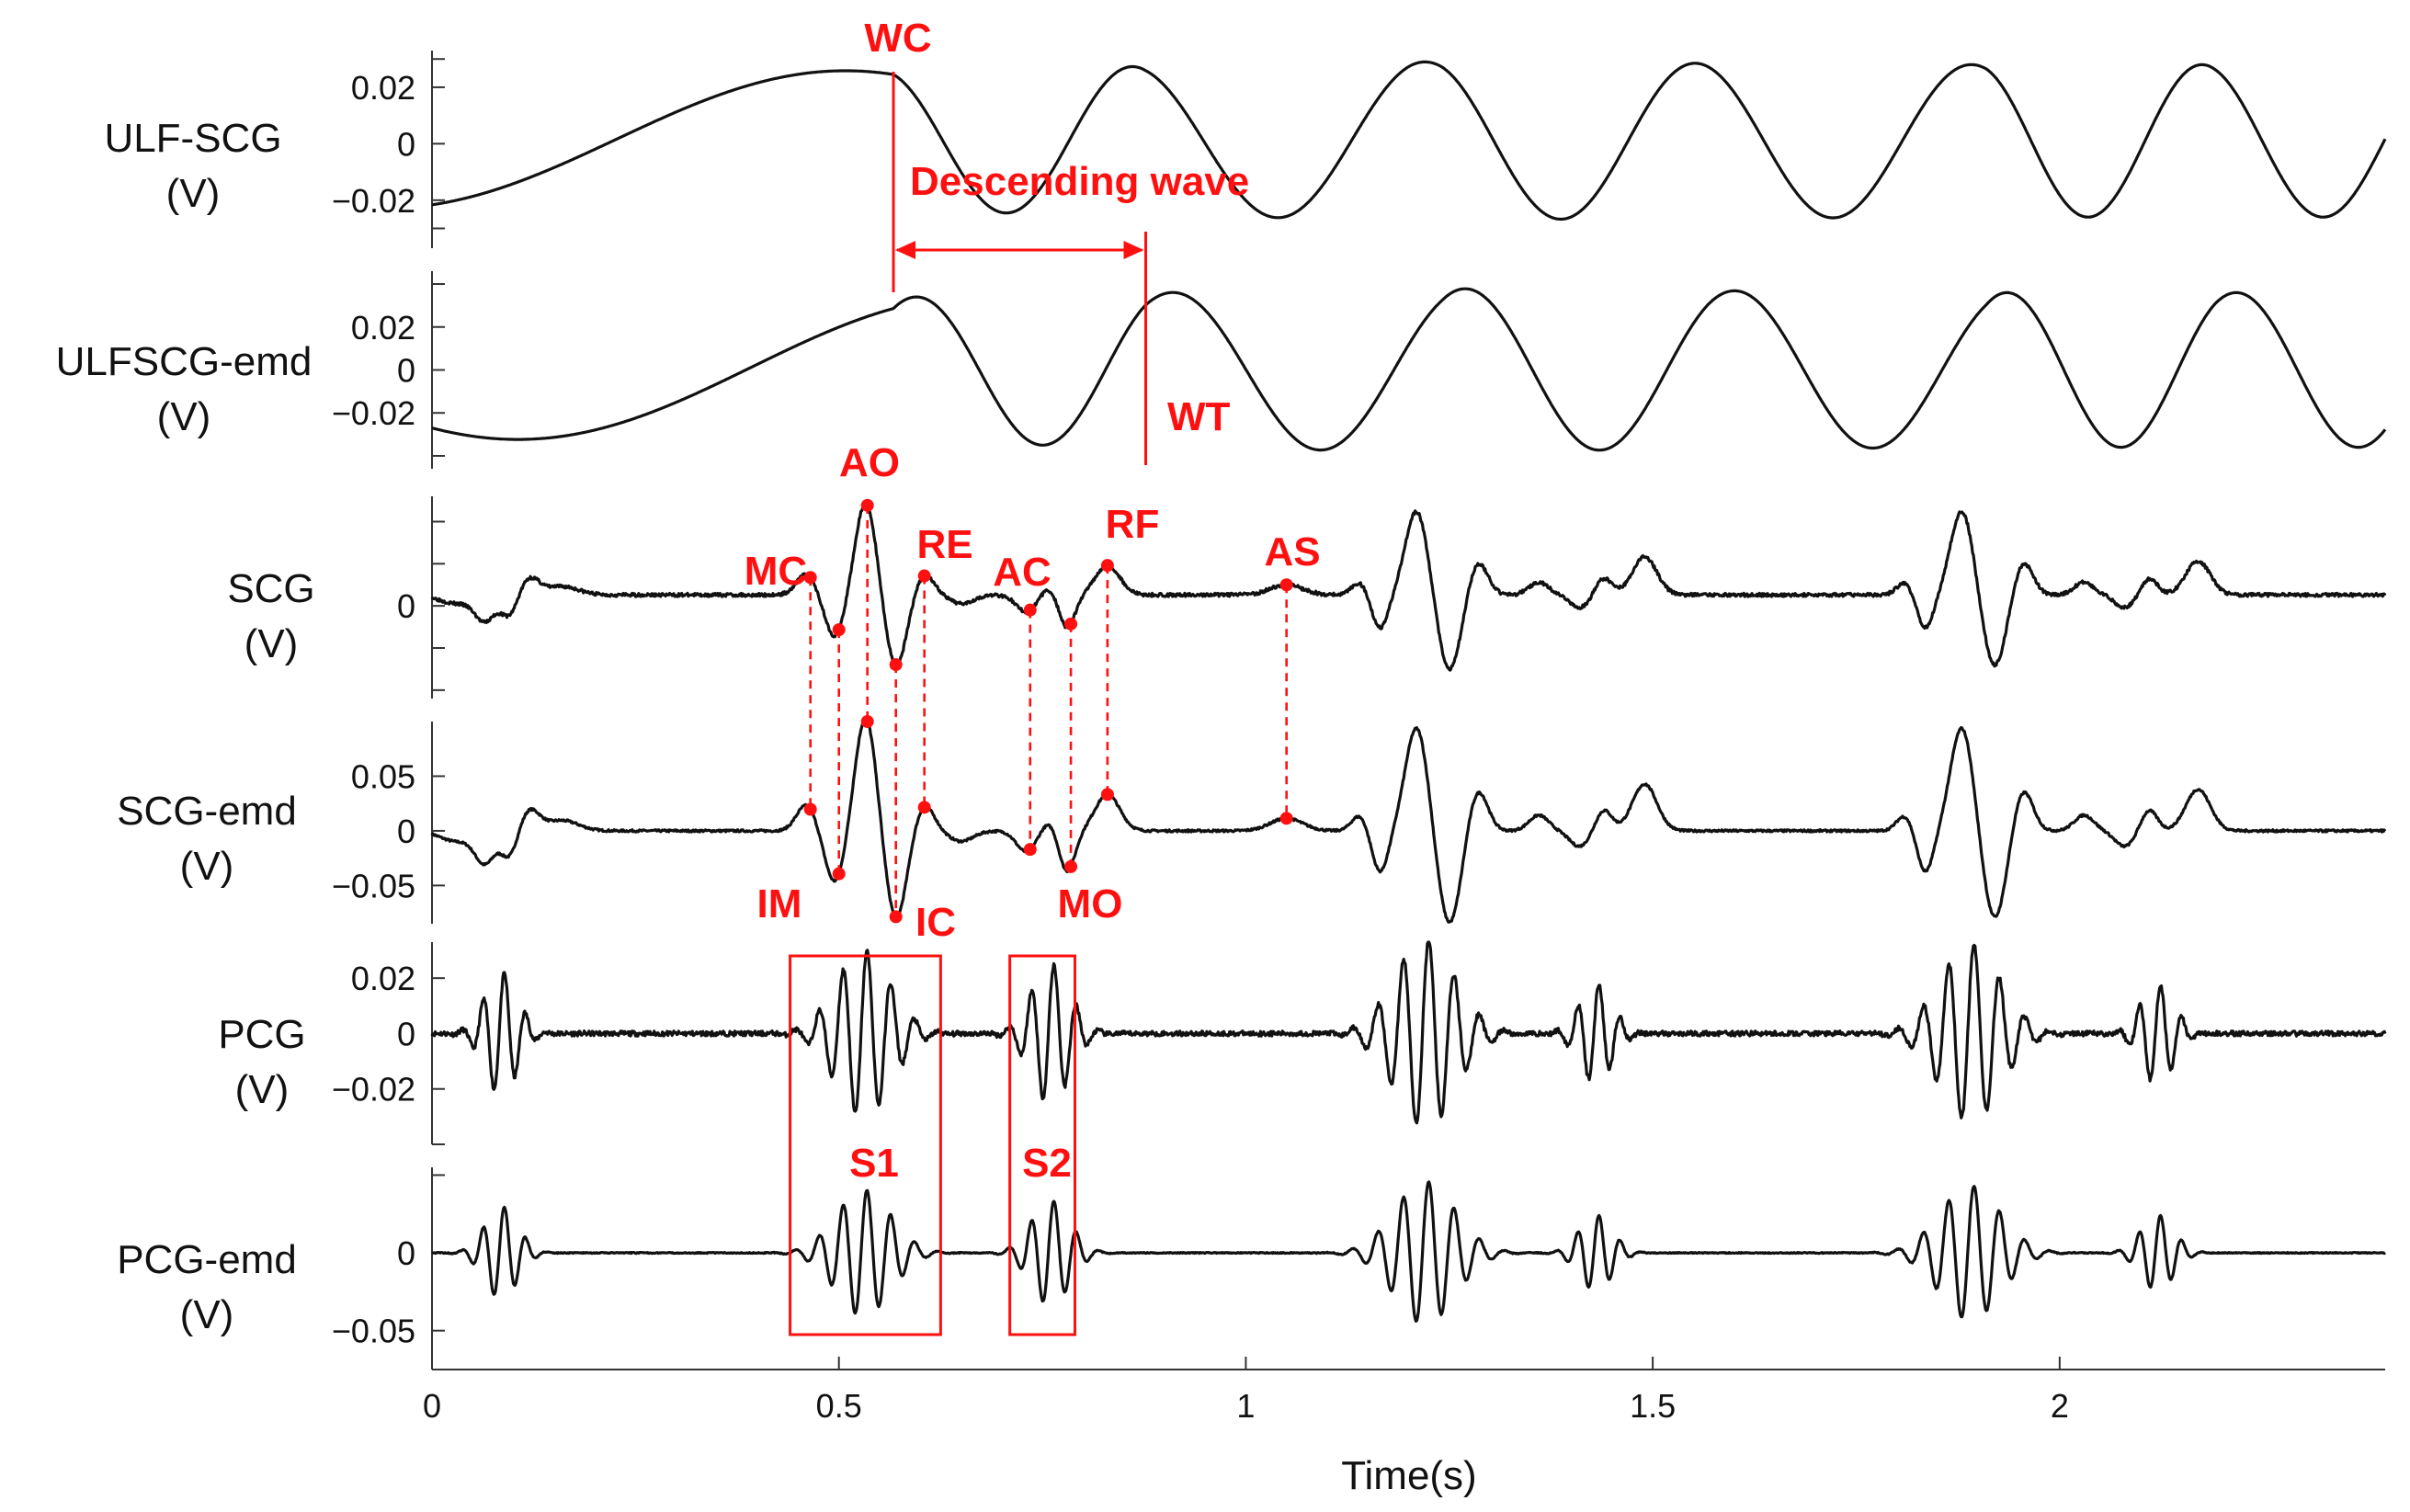 Image resolution: width=2410 pixels, height=1512 pixels. I want to click on x-axis: 0 0.5 1 1.5 2, so click(1404, 1391).